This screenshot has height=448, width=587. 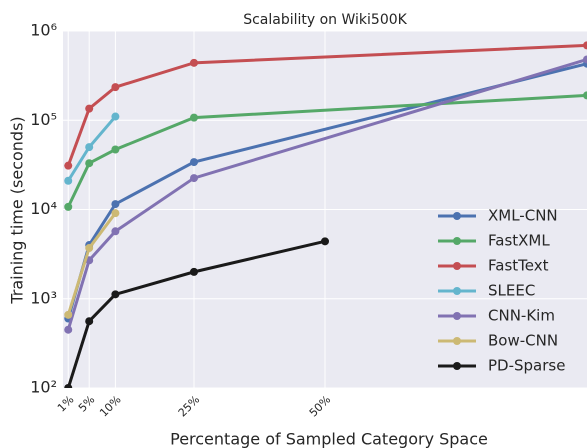 I want to click on legend-label: XML-CNN, so click(x=523, y=216).